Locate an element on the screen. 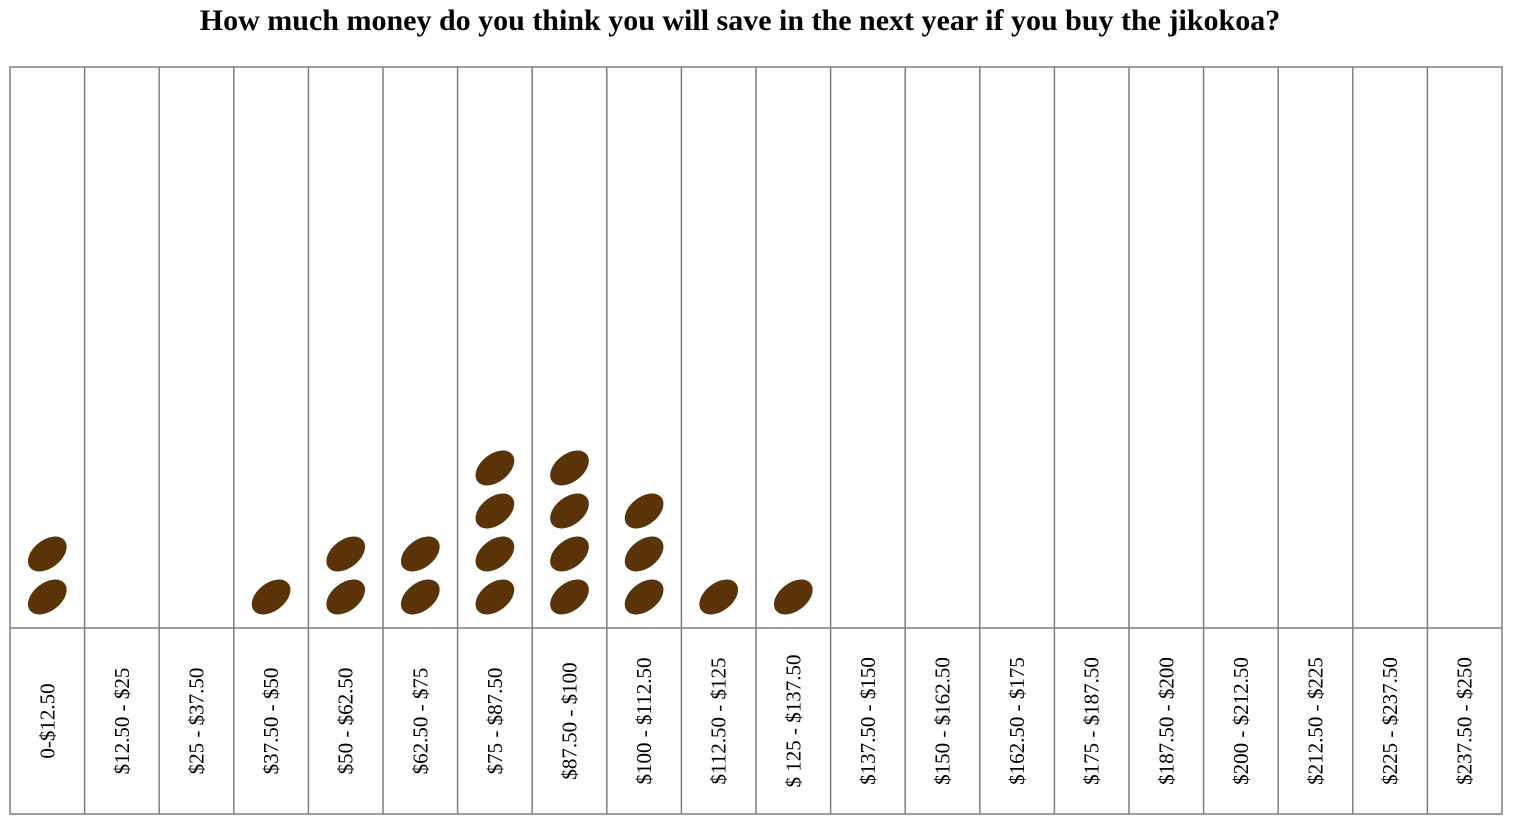 This screenshot has width=1516, height=820. category-label: $37.50 - $50 is located at coordinates (271, 721).